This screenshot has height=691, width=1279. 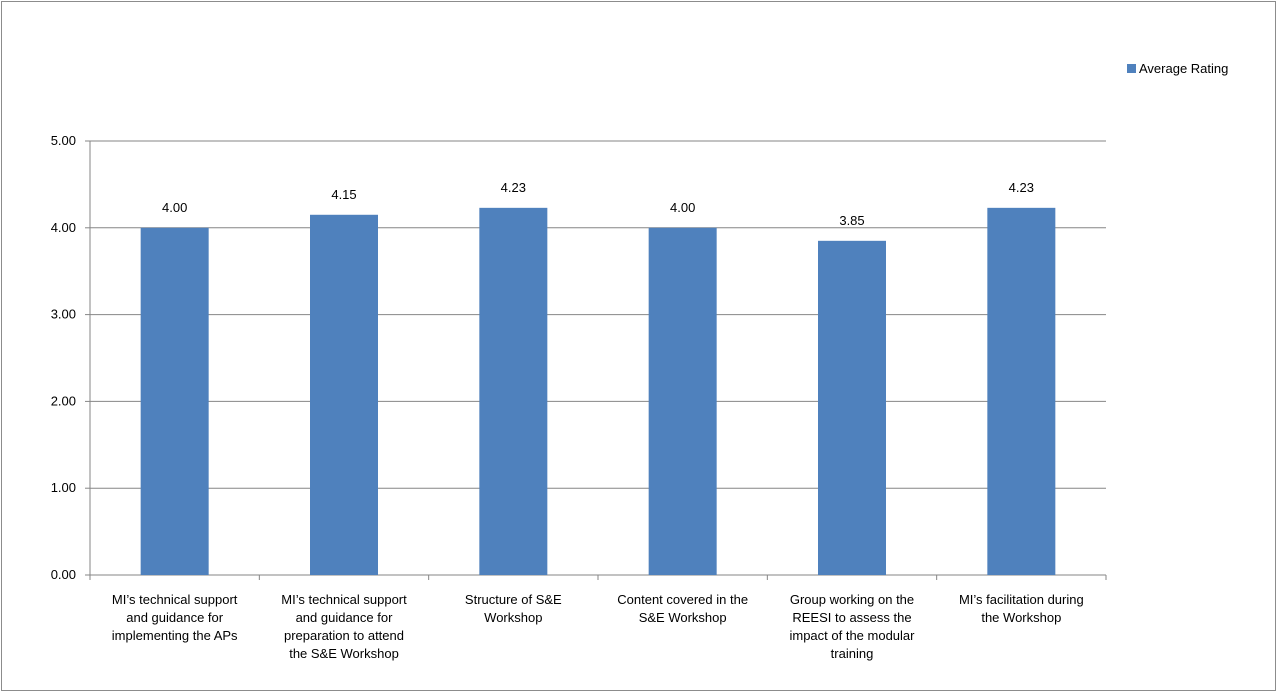 I want to click on legend-label: Average Rating, so click(x=1183, y=68).